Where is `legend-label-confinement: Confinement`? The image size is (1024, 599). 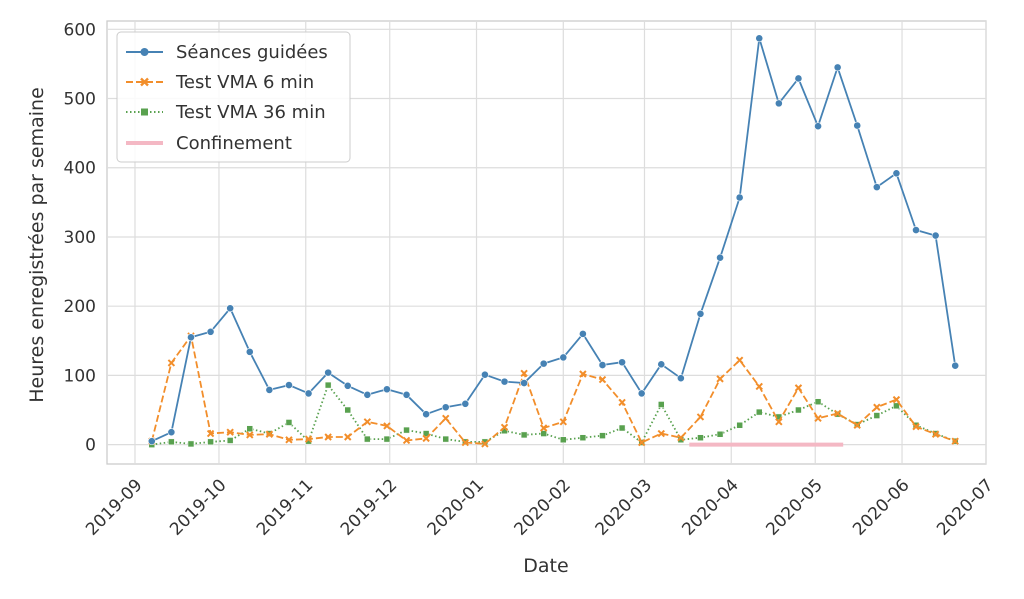 legend-label-confinement: Confinement is located at coordinates (234, 143).